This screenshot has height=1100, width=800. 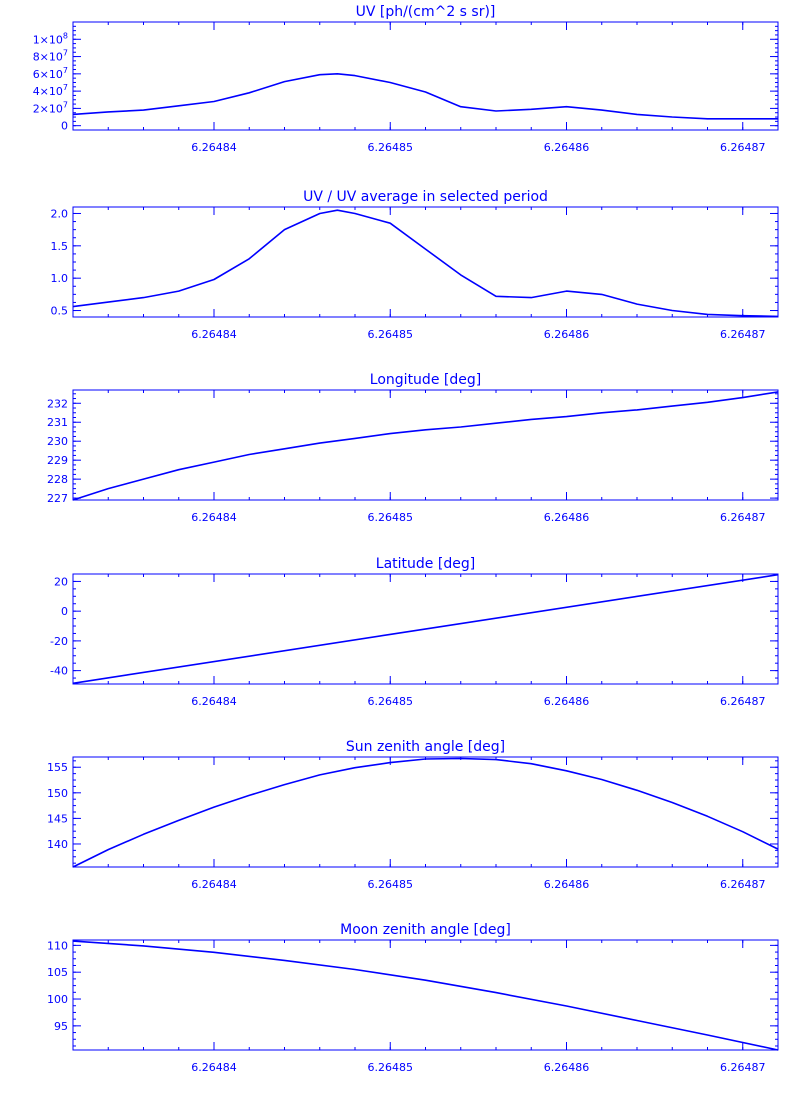 I want to click on y-tick-label-base: 4×10, so click(x=48, y=91).